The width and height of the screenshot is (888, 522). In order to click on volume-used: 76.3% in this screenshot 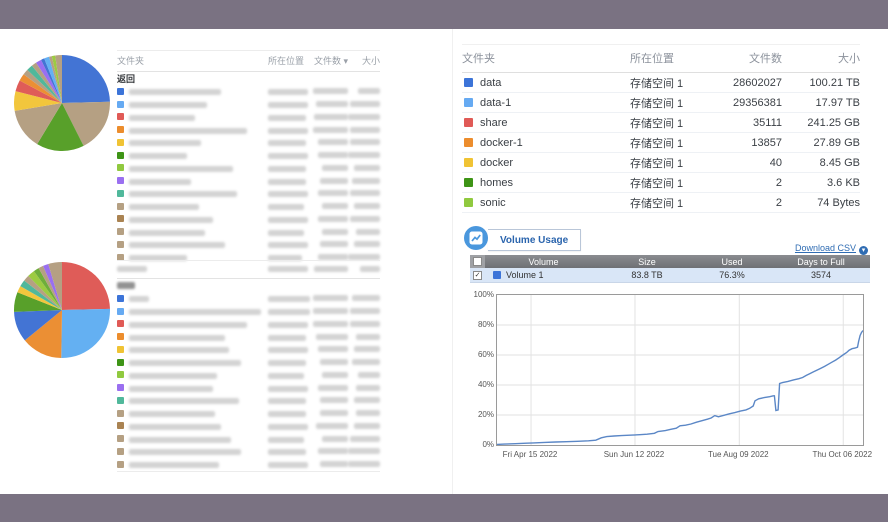, I will do `click(732, 275)`.